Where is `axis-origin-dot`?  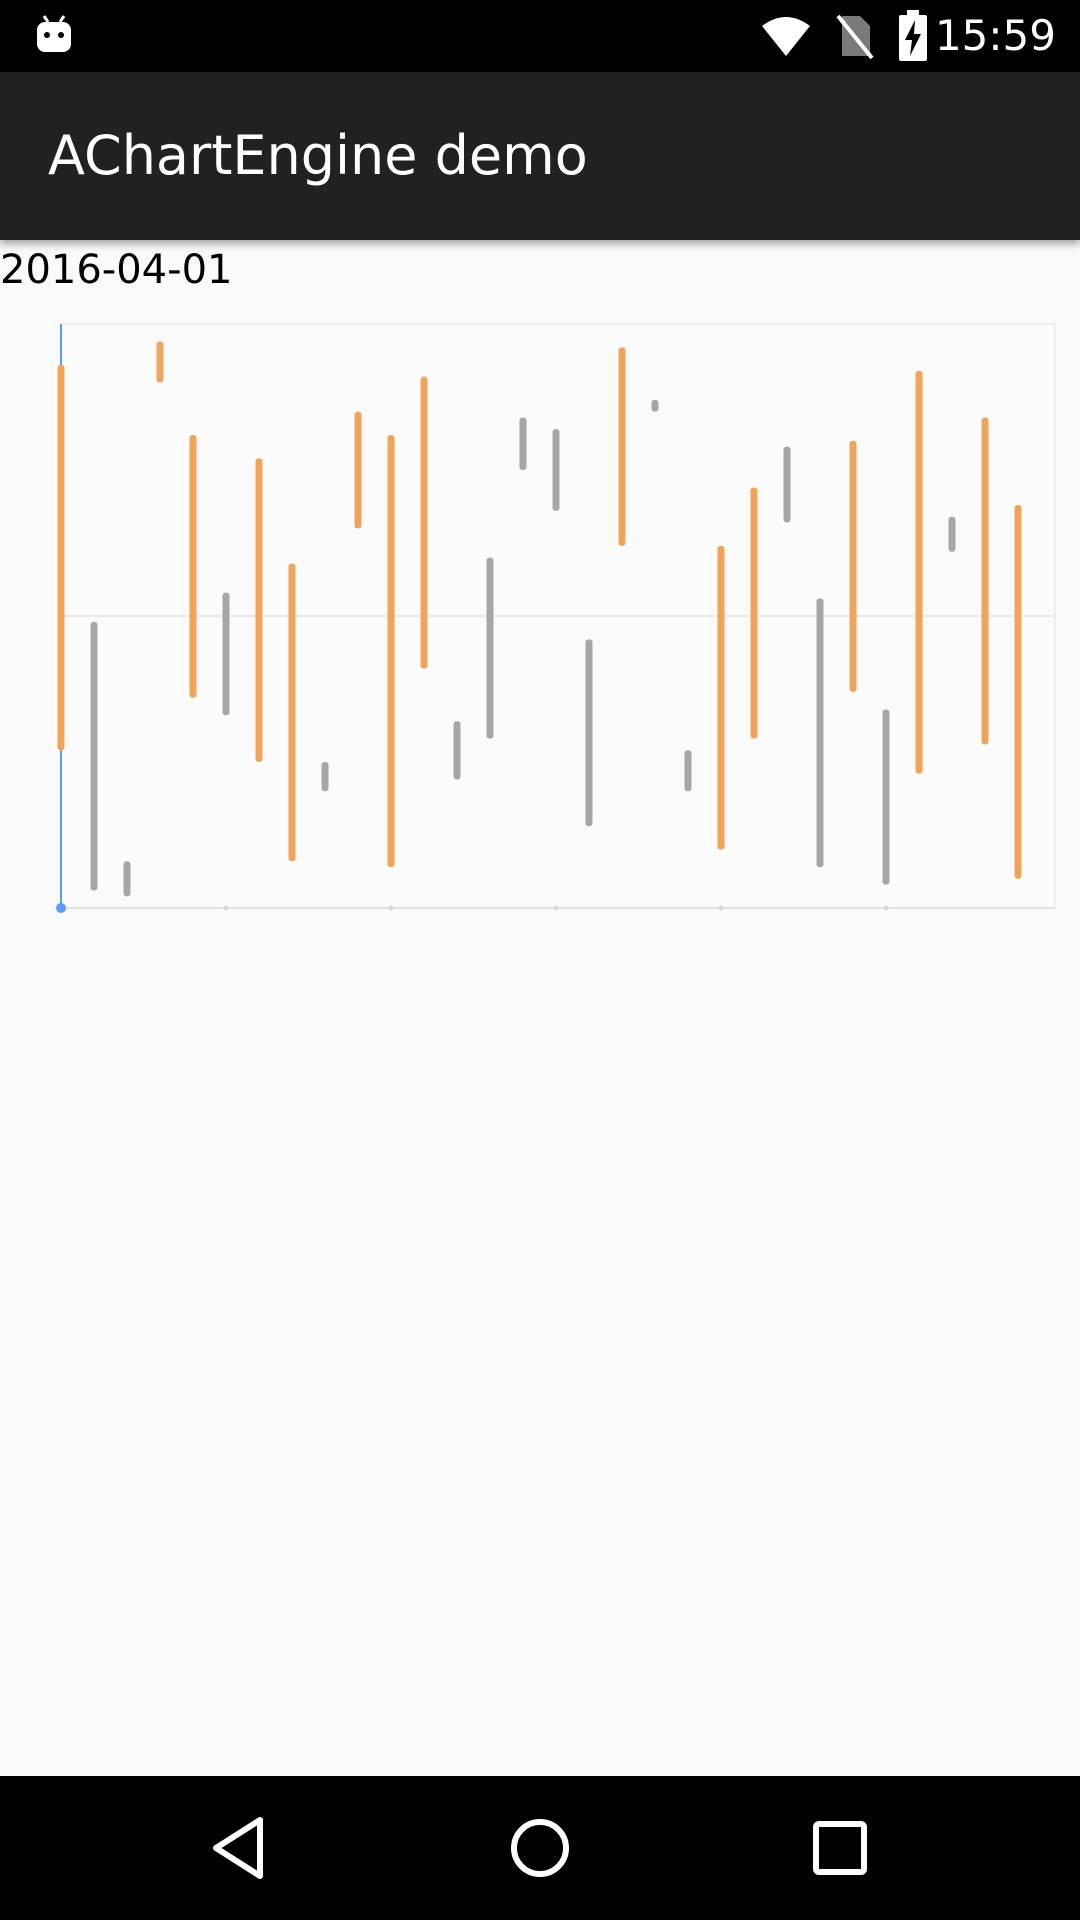
axis-origin-dot is located at coordinates (61, 908).